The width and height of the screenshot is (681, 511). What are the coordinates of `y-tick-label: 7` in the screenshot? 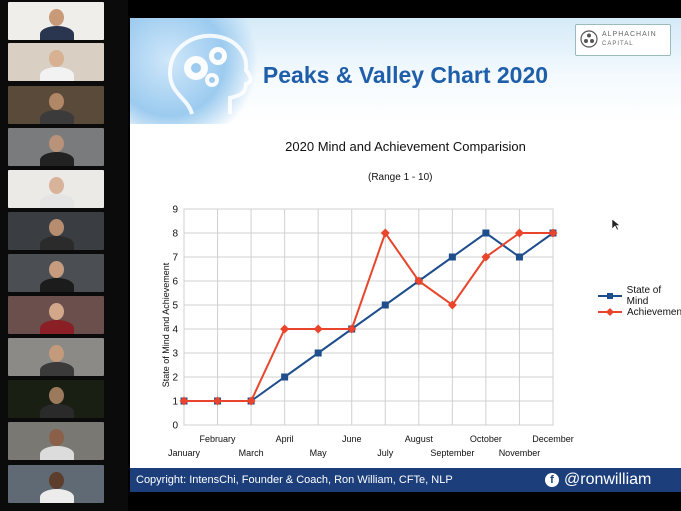 It's located at (175, 258).